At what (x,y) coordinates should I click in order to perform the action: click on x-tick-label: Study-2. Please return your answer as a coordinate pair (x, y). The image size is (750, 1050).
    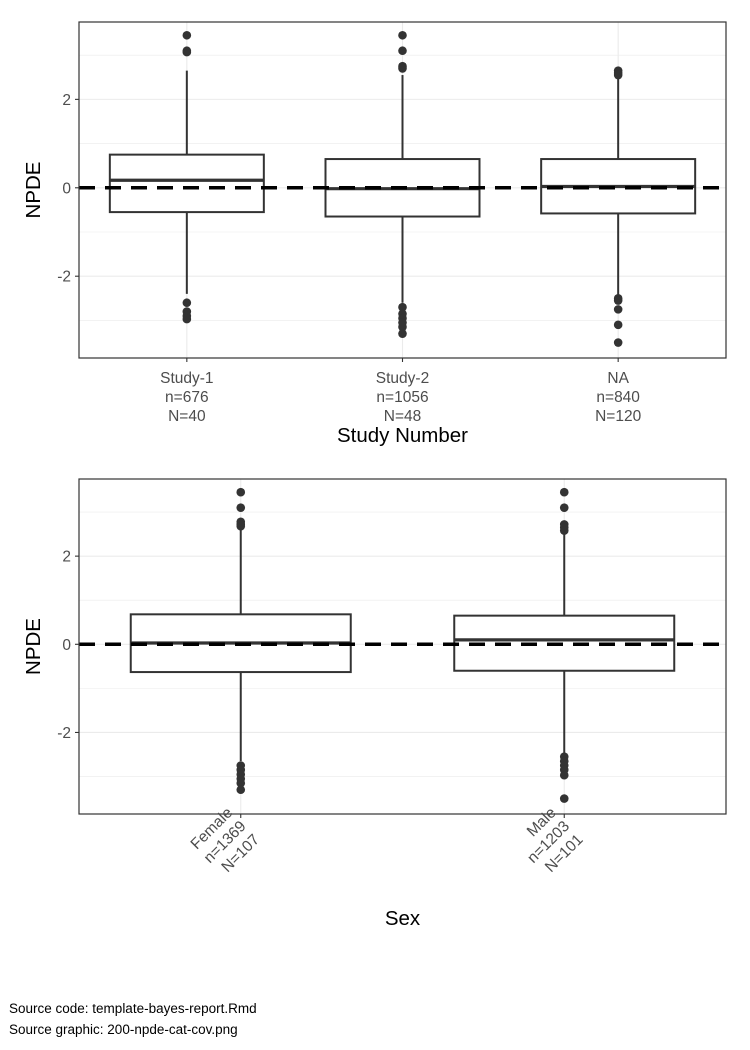
    Looking at the image, I should click on (402, 378).